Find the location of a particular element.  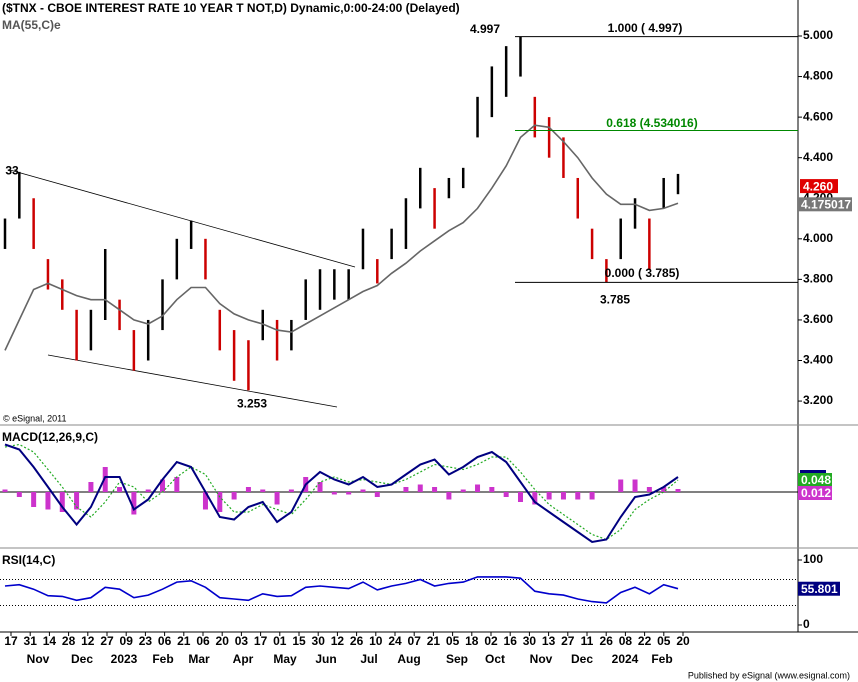

fib-label: 0.618 (4.534016) is located at coordinates (651, 123).